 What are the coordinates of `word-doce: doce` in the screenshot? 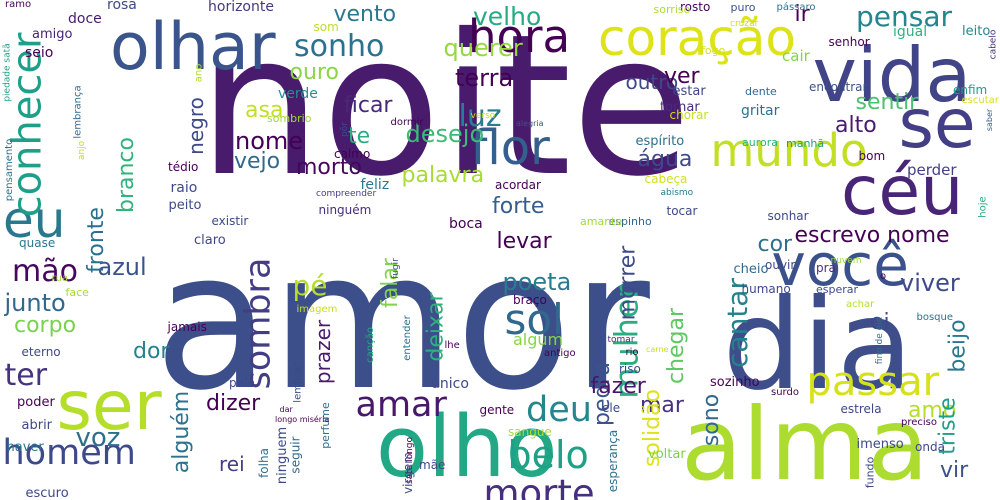 It's located at (85, 19).